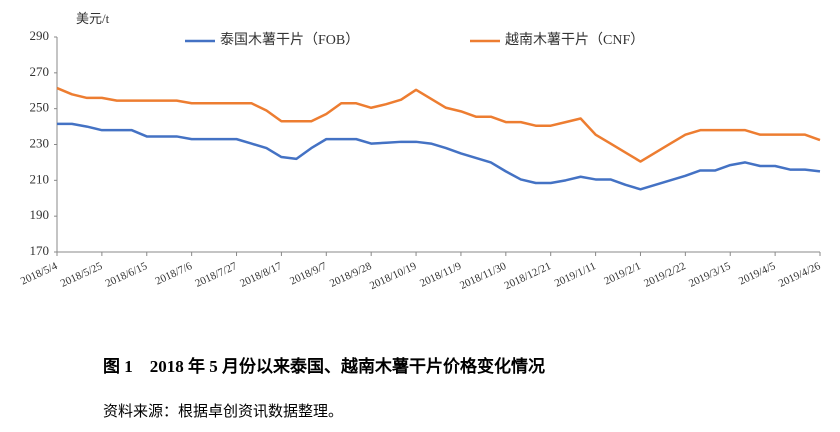 This screenshot has width=840, height=432. Describe the element at coordinates (40, 71) in the screenshot. I see `y-tick-label: 270` at that location.